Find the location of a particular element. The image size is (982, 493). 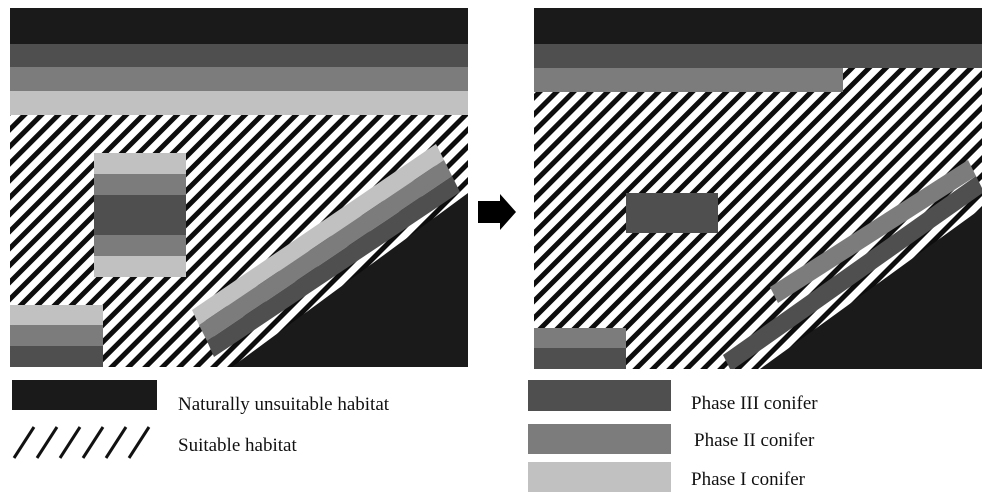

legend-swatch-phase1 is located at coordinates (599, 477).